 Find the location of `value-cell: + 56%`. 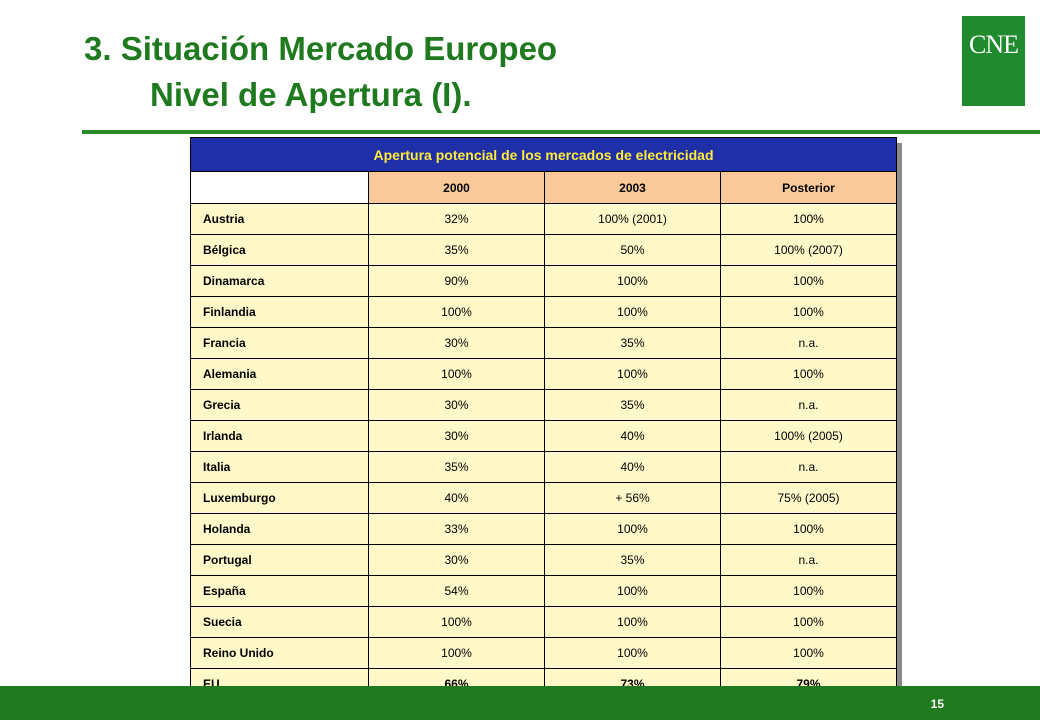

value-cell: + 56% is located at coordinates (632, 498).